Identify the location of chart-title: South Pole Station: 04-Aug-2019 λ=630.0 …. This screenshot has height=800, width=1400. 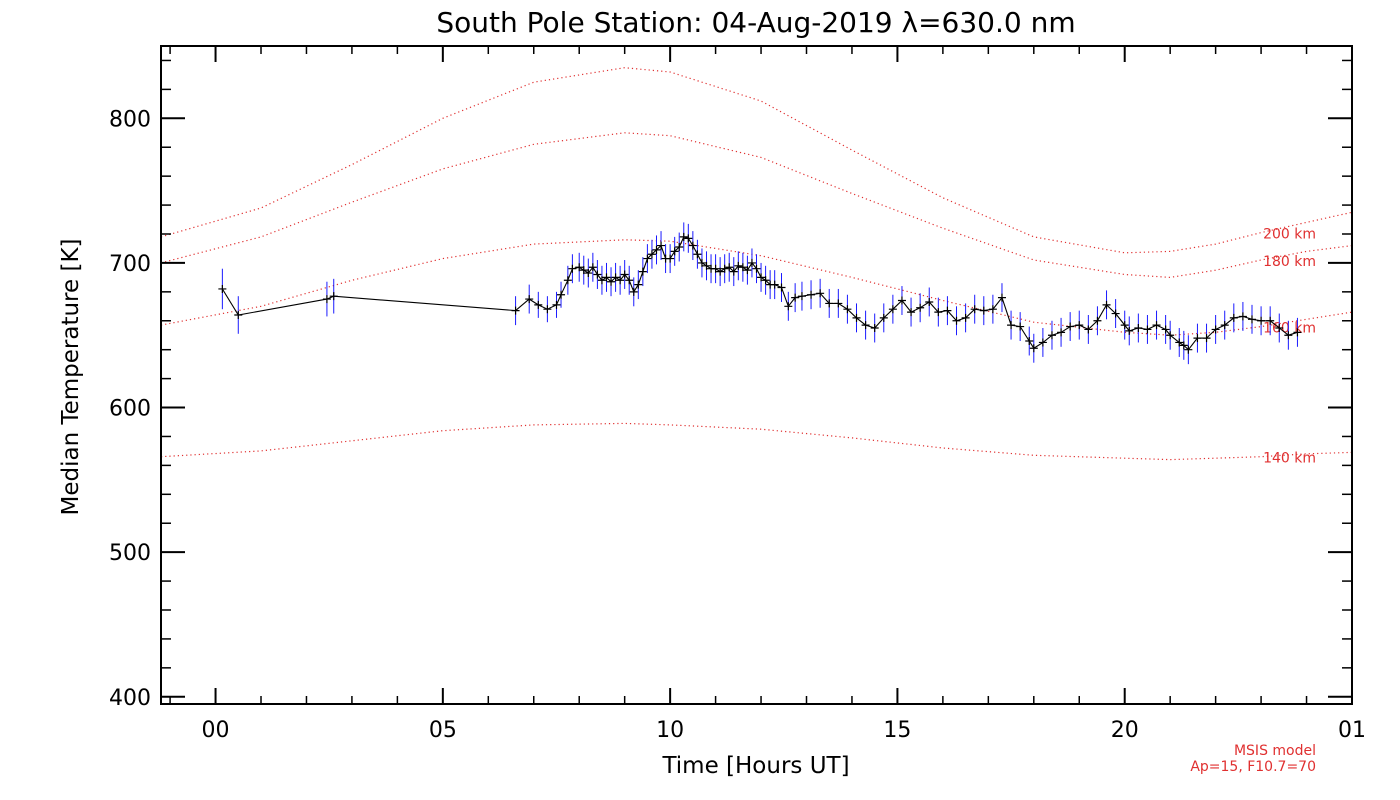
(755, 22).